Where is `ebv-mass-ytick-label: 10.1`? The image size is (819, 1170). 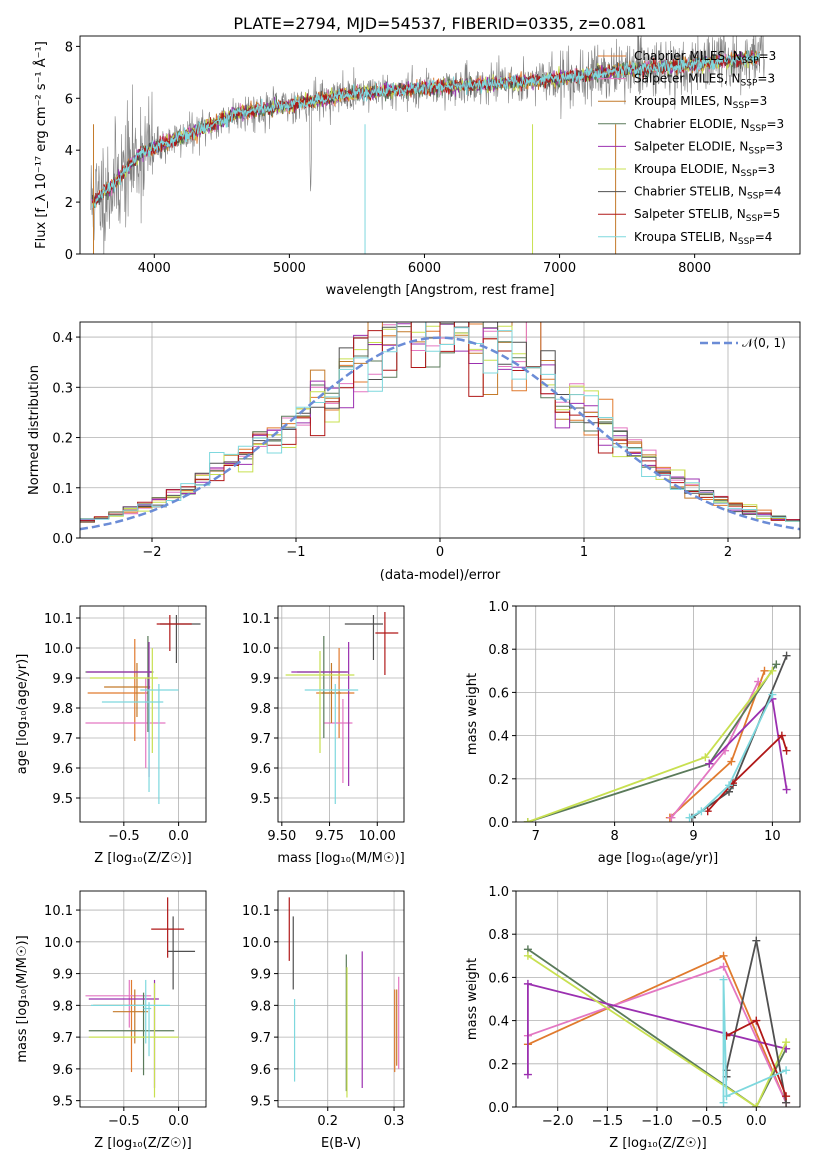
ebv-mass-ytick-label: 10.1 is located at coordinates (256, 911).